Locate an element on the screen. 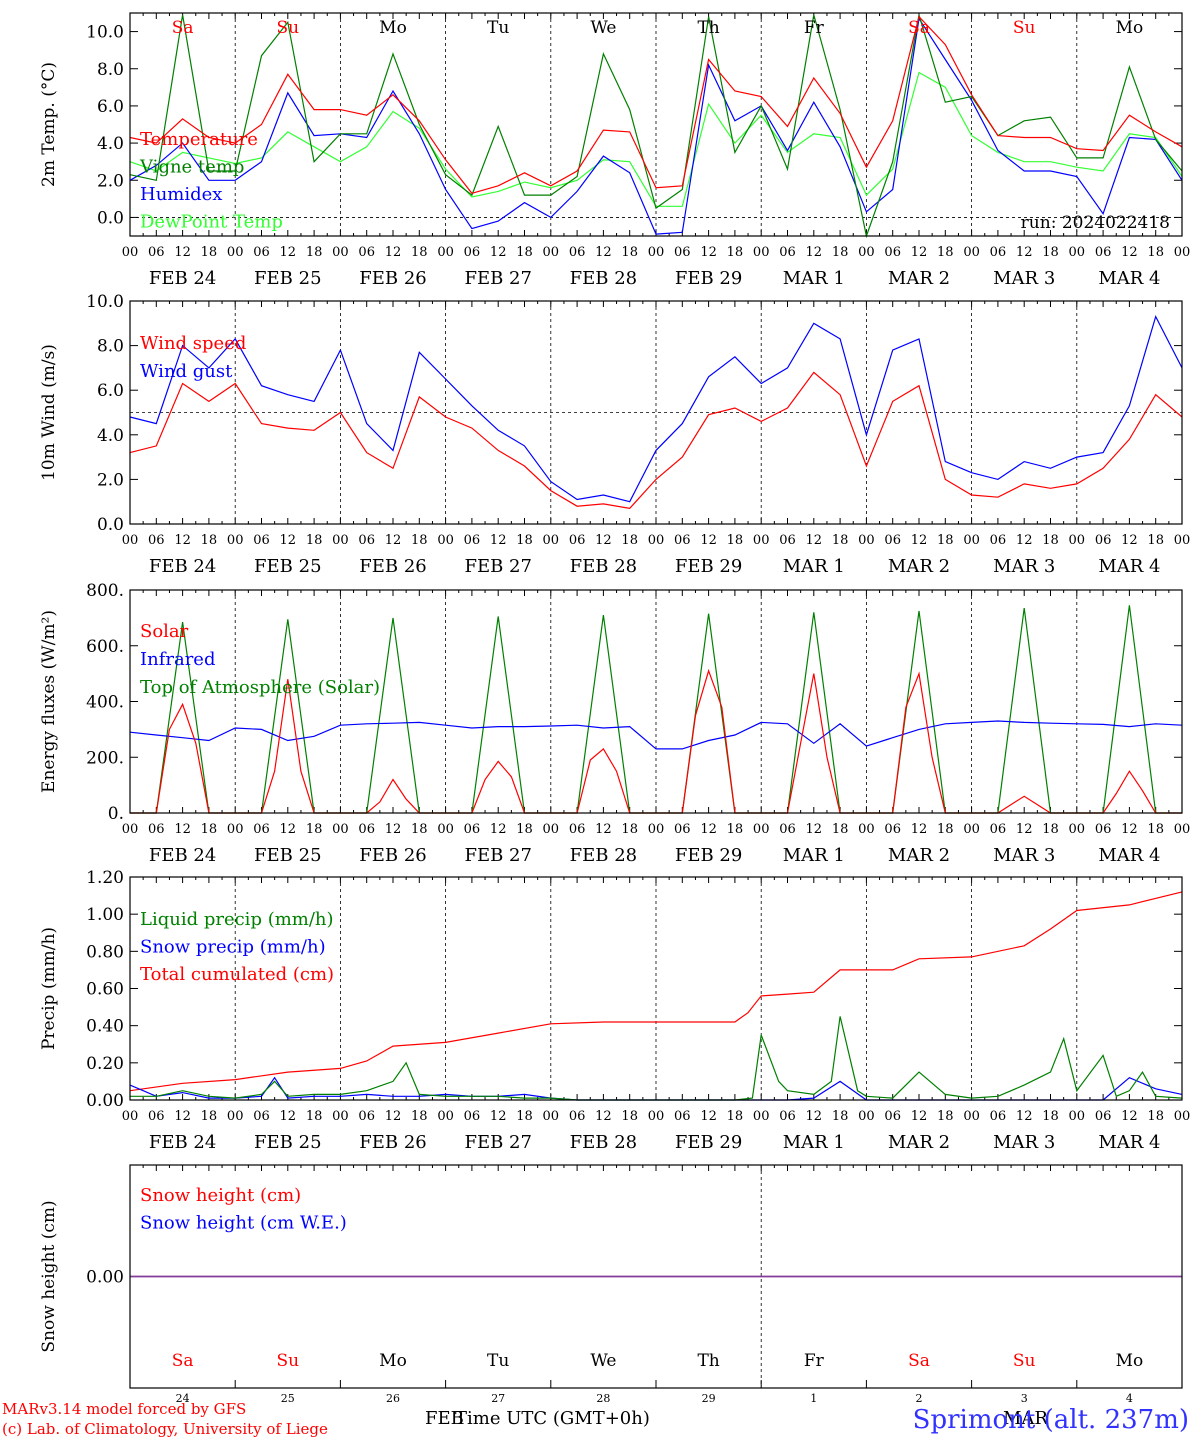 This screenshot has width=1194, height=1440. day-number-label: 24 is located at coordinates (183, 1398).